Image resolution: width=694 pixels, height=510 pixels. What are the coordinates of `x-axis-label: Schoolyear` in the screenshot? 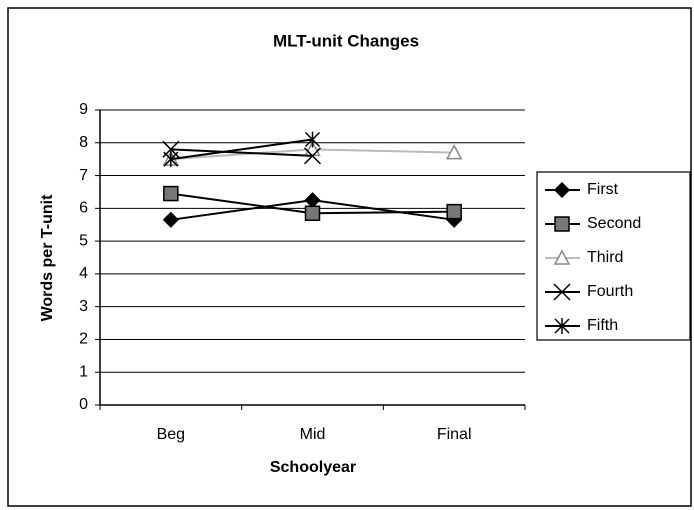 It's located at (313, 467).